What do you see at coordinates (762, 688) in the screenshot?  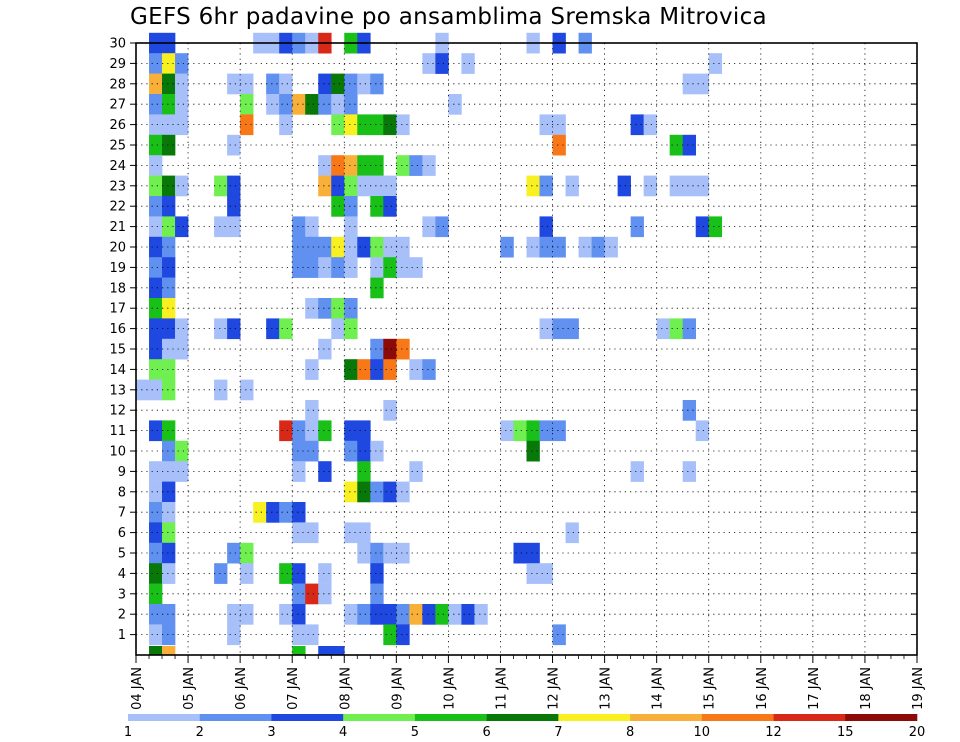 I see `x-tick-label: 16 JAN` at bounding box center [762, 688].